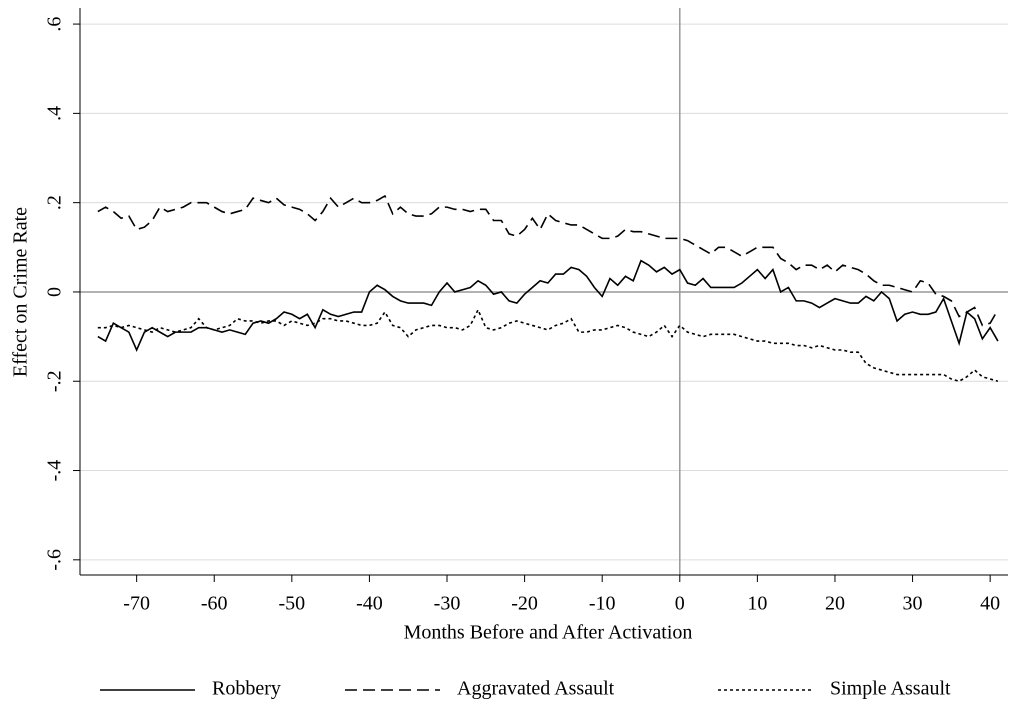 This screenshot has height=709, width=1010. I want to click on x-tick-label: 0, so click(680, 604).